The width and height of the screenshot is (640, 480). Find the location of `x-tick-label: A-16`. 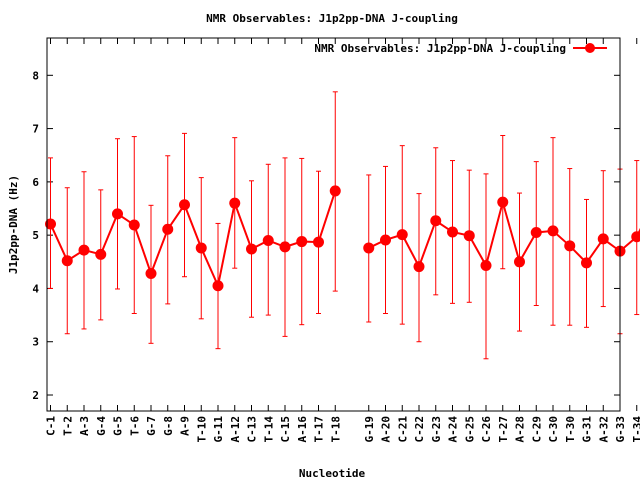

x-tick-label: A-16 is located at coordinates (302, 429).